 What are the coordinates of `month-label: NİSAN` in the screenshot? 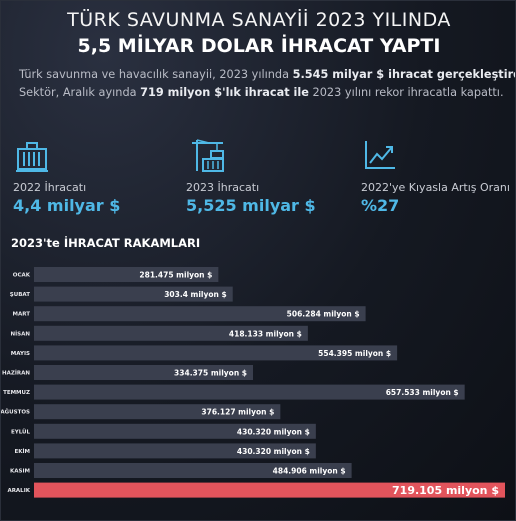 It's located at (21, 333).